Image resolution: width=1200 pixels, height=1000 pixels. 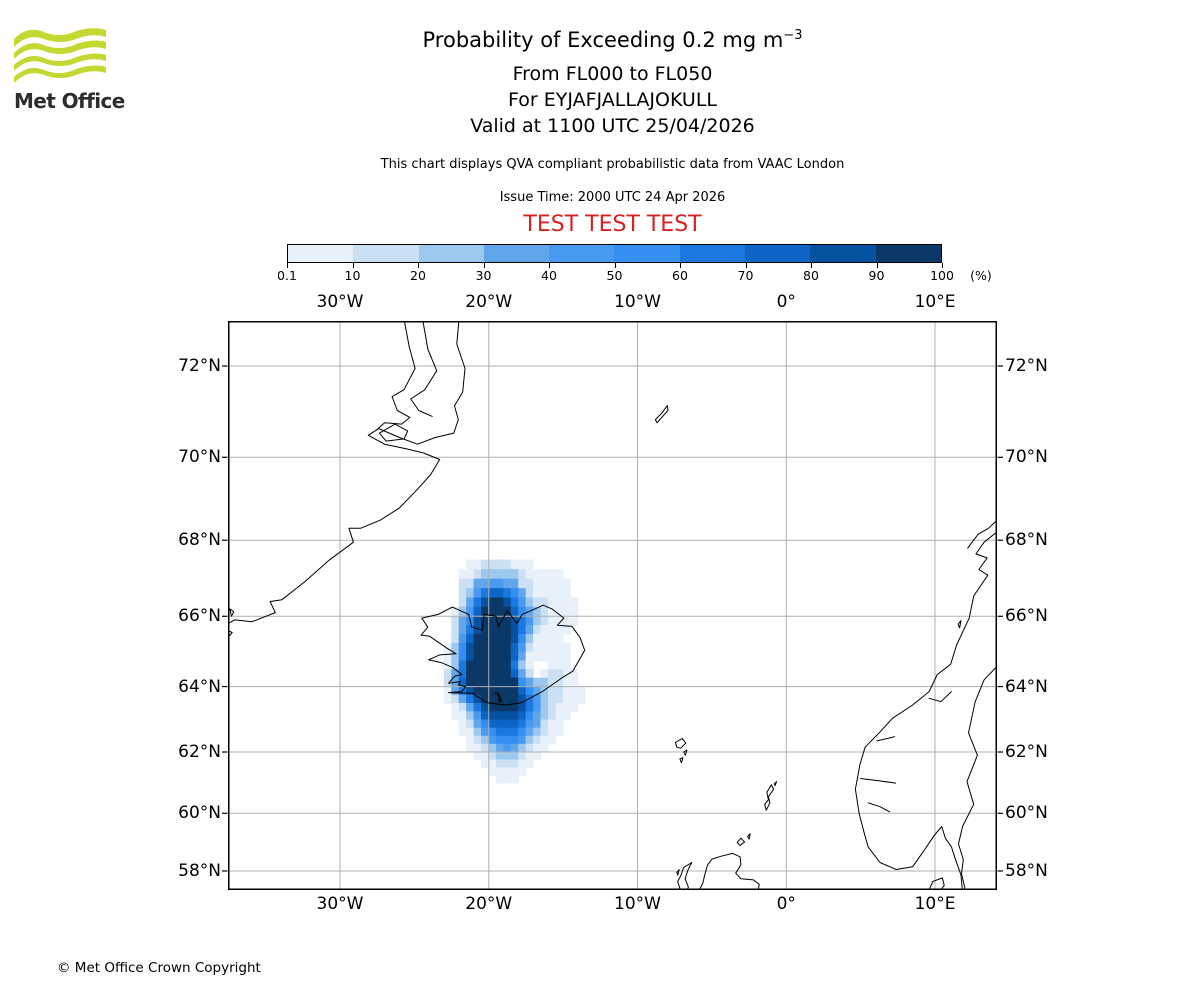 I want to click on colorbar-tick-label: 30, so click(x=483, y=275).